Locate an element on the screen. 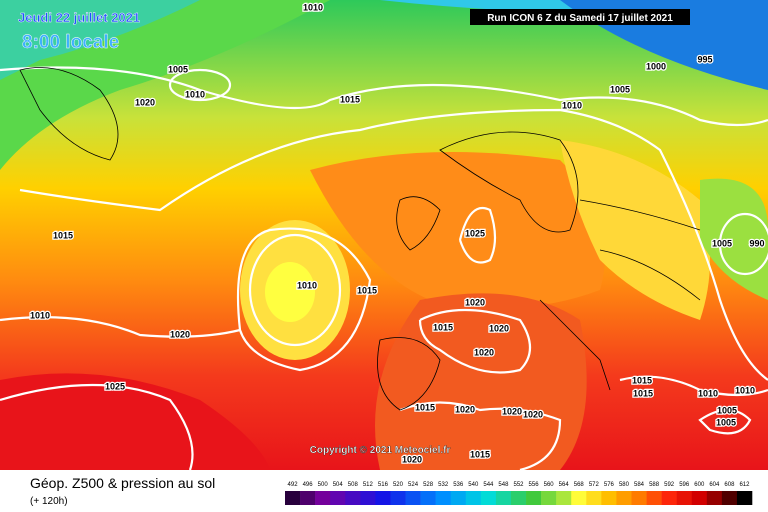 This screenshot has width=768, height=512. scale-label: 580 is located at coordinates (624, 485).